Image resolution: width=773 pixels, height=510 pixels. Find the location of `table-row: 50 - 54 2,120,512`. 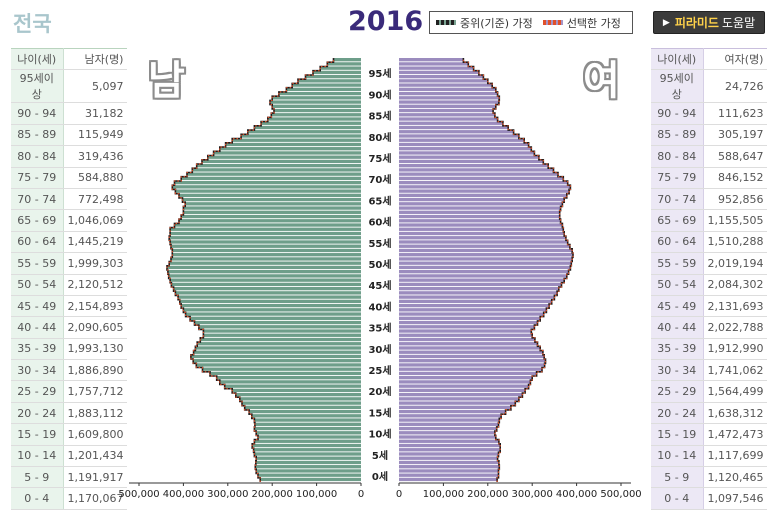

table-row: 50 - 54 2,120,512 is located at coordinates (69, 285).